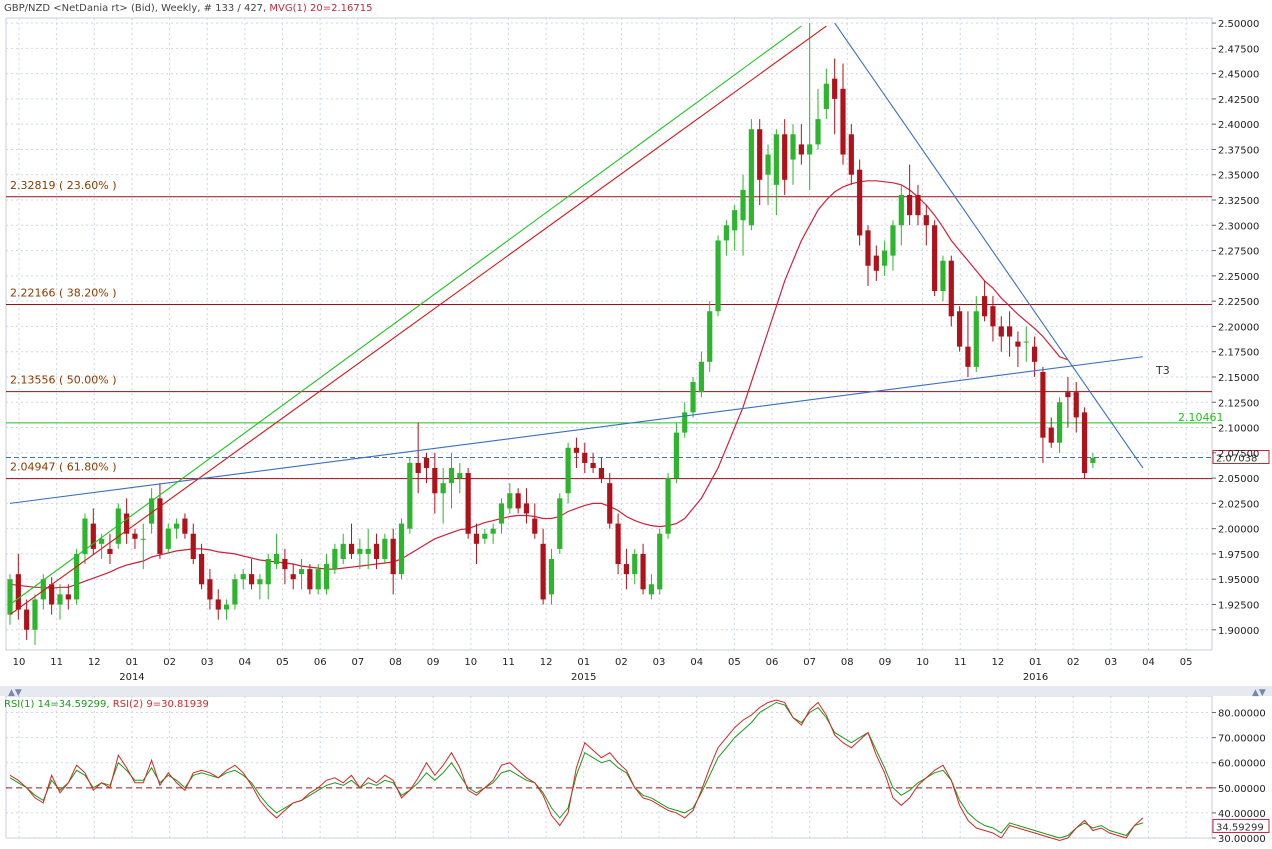 The height and width of the screenshot is (849, 1272). What do you see at coordinates (998, 662) in the screenshot?
I see `x-tick-label: 12` at bounding box center [998, 662].